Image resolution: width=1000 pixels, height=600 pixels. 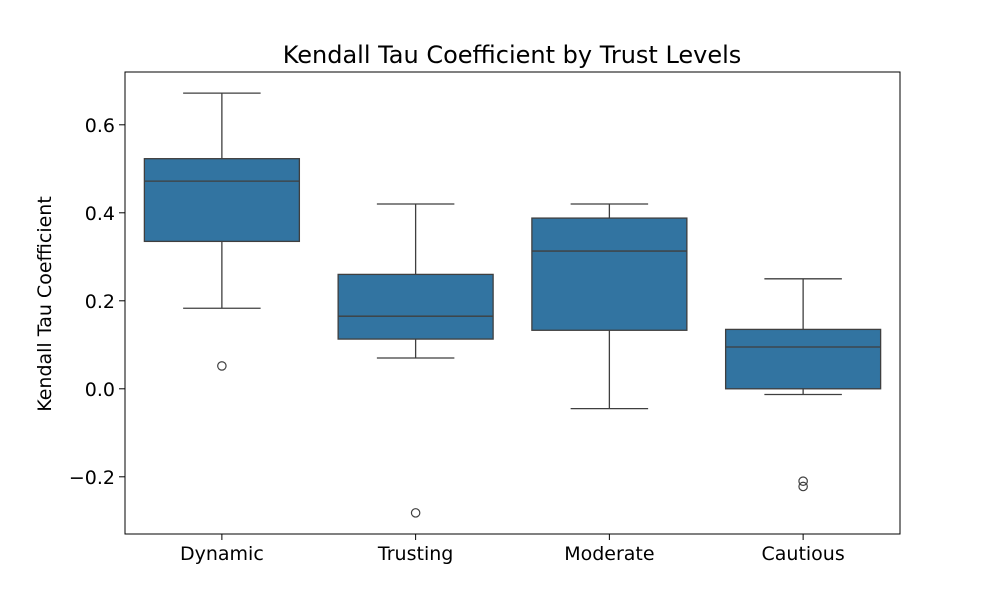 What do you see at coordinates (415, 360) in the screenshot?
I see `box-group-trusting` at bounding box center [415, 360].